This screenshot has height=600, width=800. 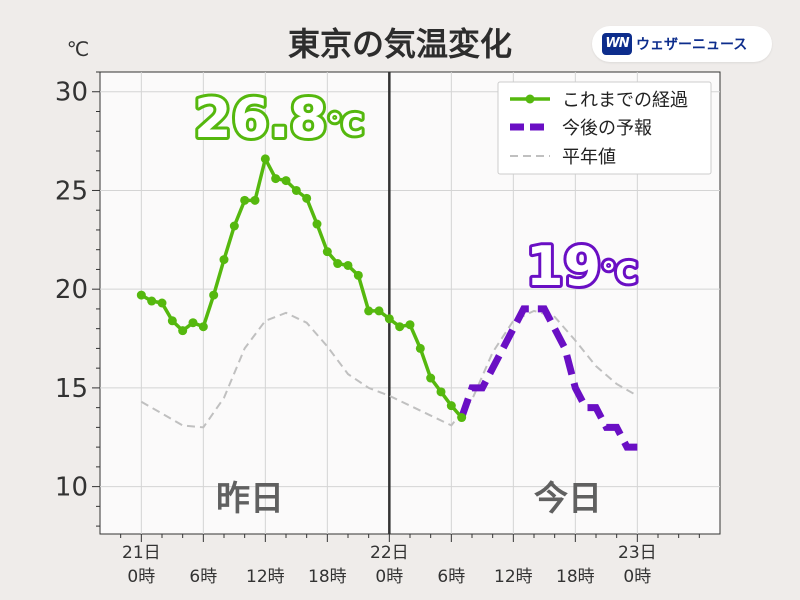 What do you see at coordinates (568, 499) in the screenshot?
I see `label-today: 今日` at bounding box center [568, 499].